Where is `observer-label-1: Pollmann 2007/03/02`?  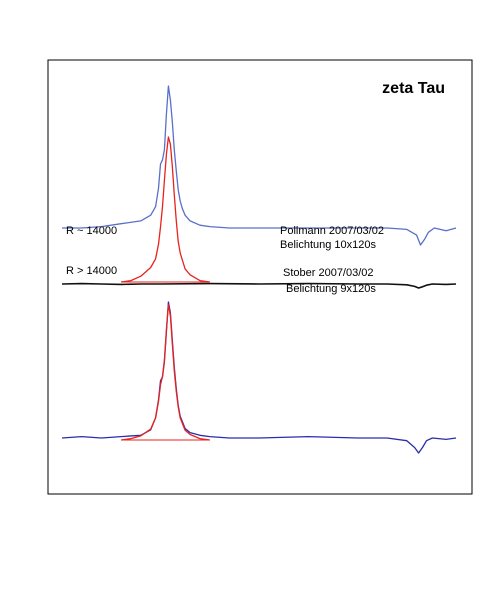
observer-label-1: Pollmann 2007/03/02 is located at coordinates (332, 231).